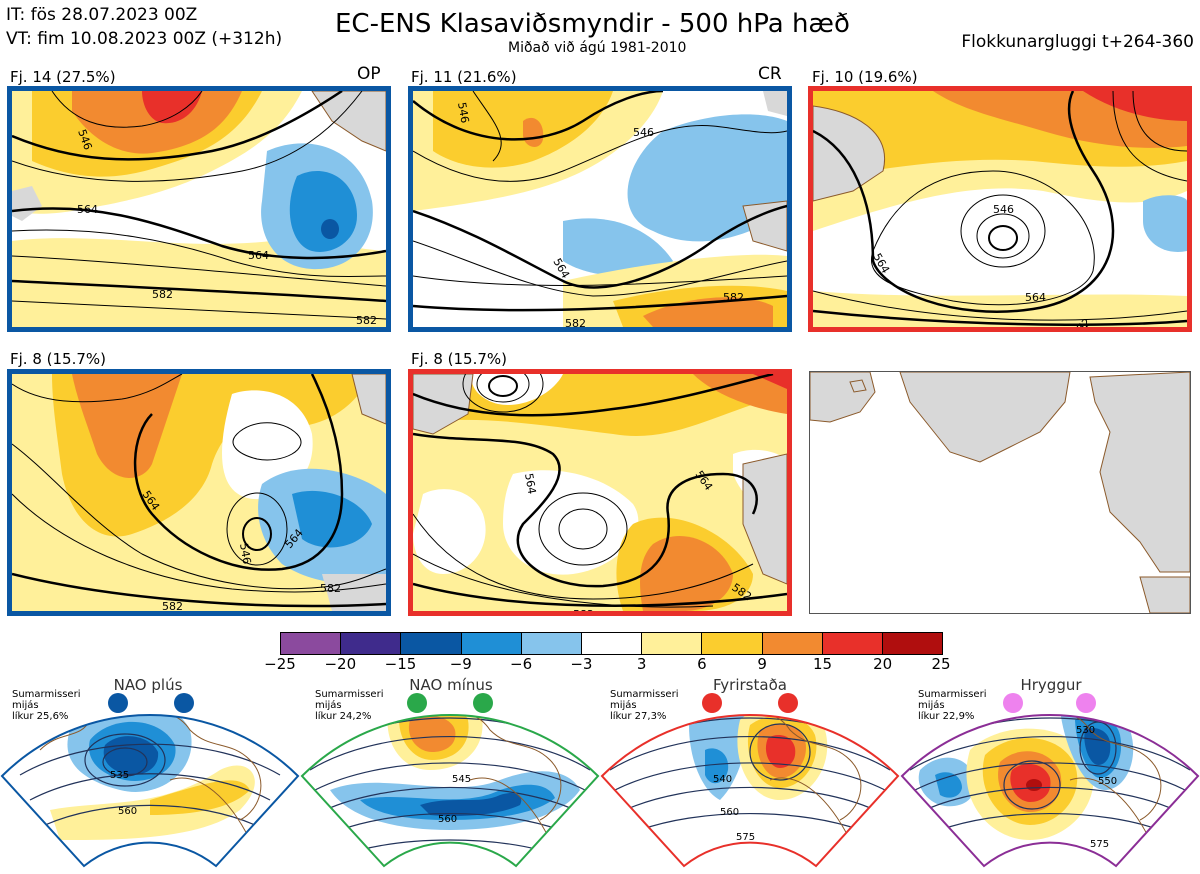  I want to click on panel-2-contour-label-582-a: 582, so click(575, 322).